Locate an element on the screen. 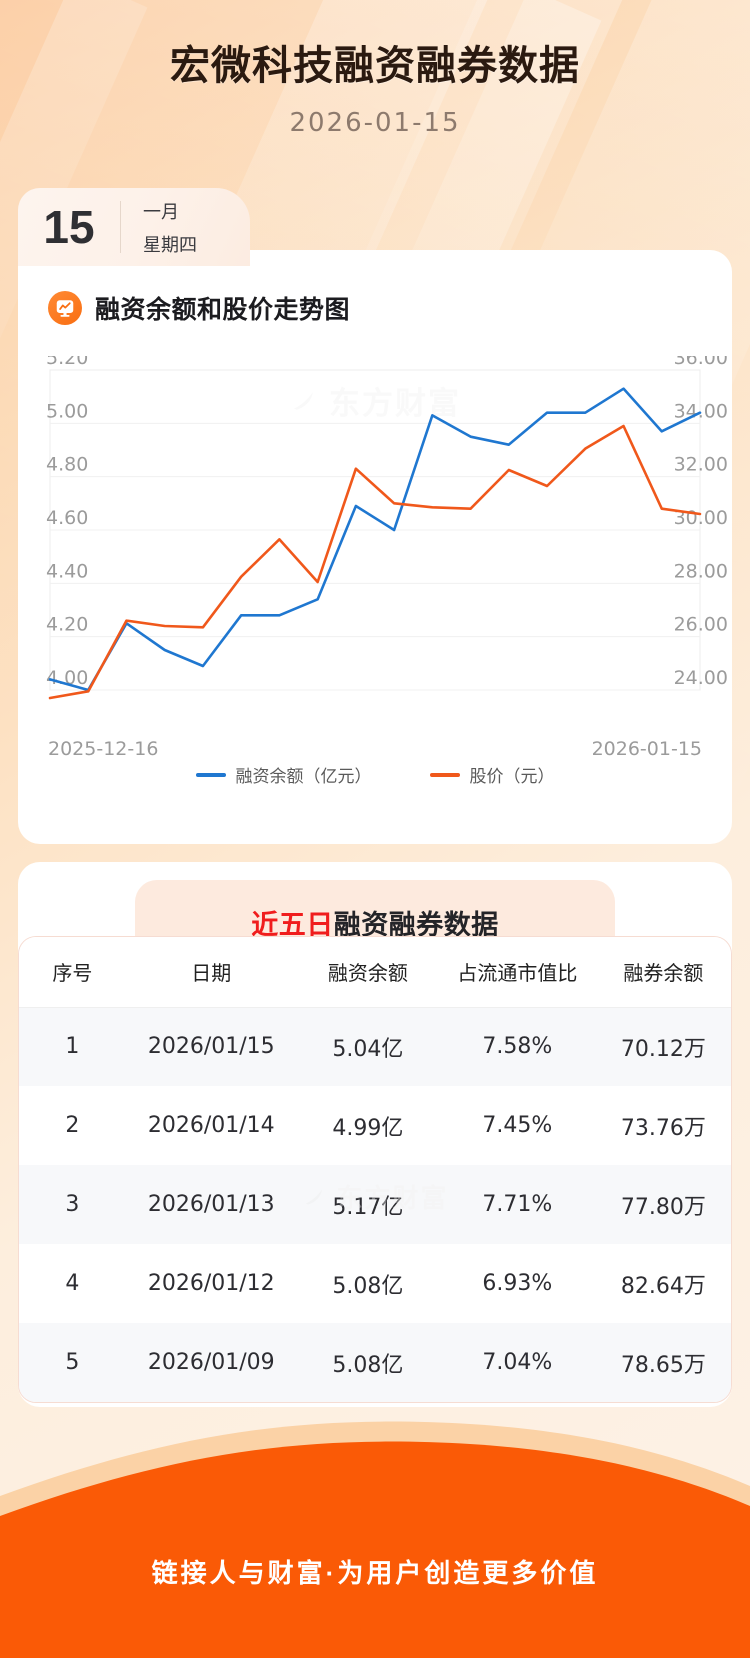 The image size is (750, 1658). page-header: 宏微科技融资融券数据 2026-01-15 is located at coordinates (375, 69).